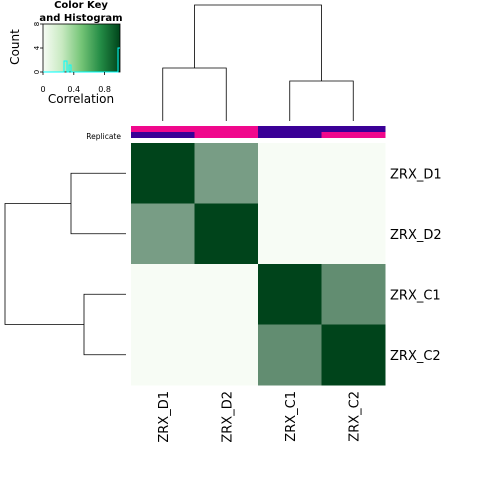 The image size is (480, 480). What do you see at coordinates (37, 72) in the screenshot?
I see `key-y-tick-label: 0` at bounding box center [37, 72].